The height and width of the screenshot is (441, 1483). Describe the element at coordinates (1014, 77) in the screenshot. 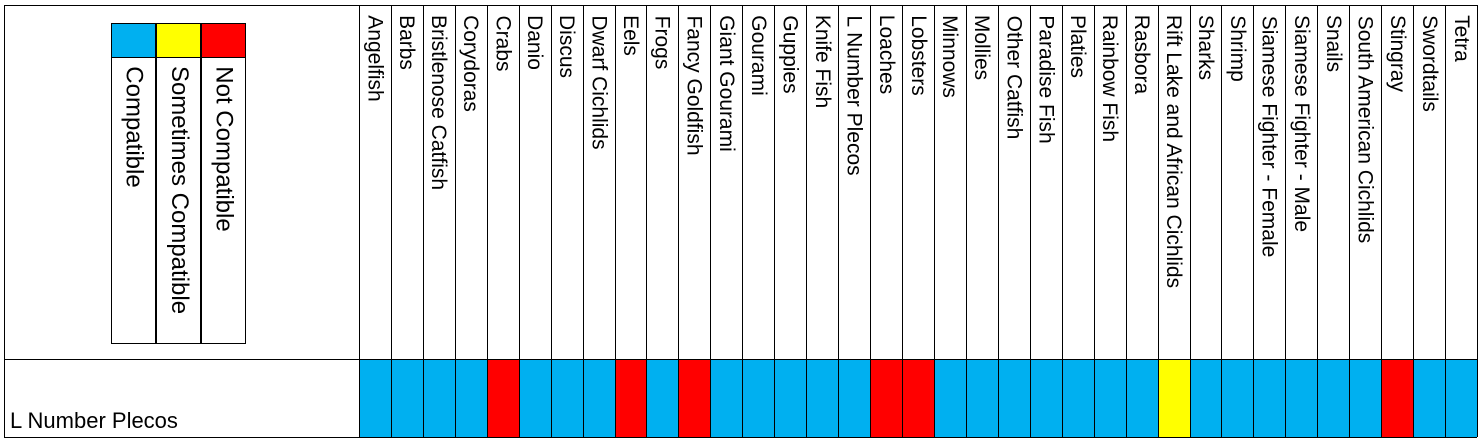

I see `column-header: Other Catfish` at that location.